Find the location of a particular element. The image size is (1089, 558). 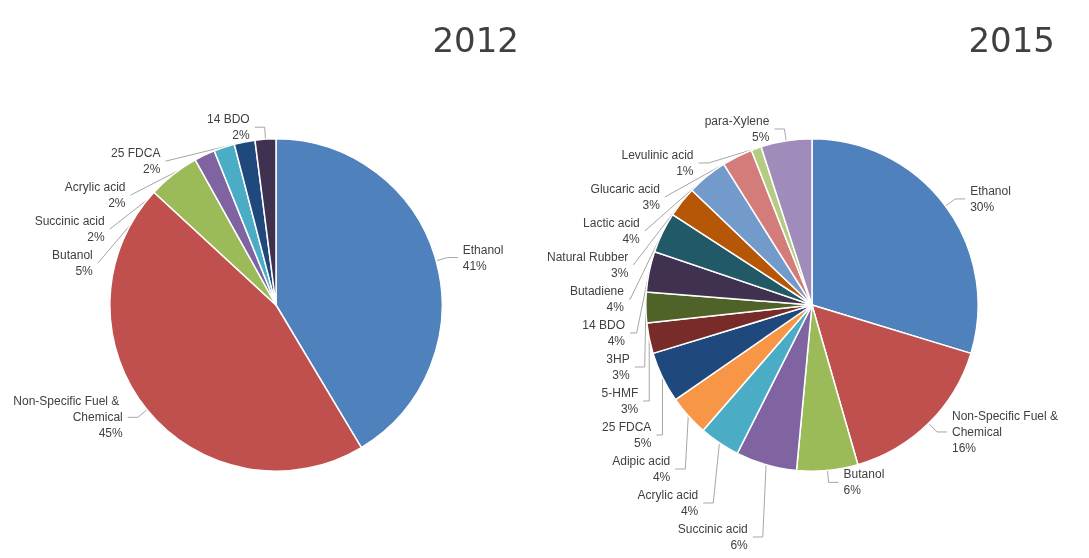

slice-label: para-Xylene is located at coordinates (737, 120).